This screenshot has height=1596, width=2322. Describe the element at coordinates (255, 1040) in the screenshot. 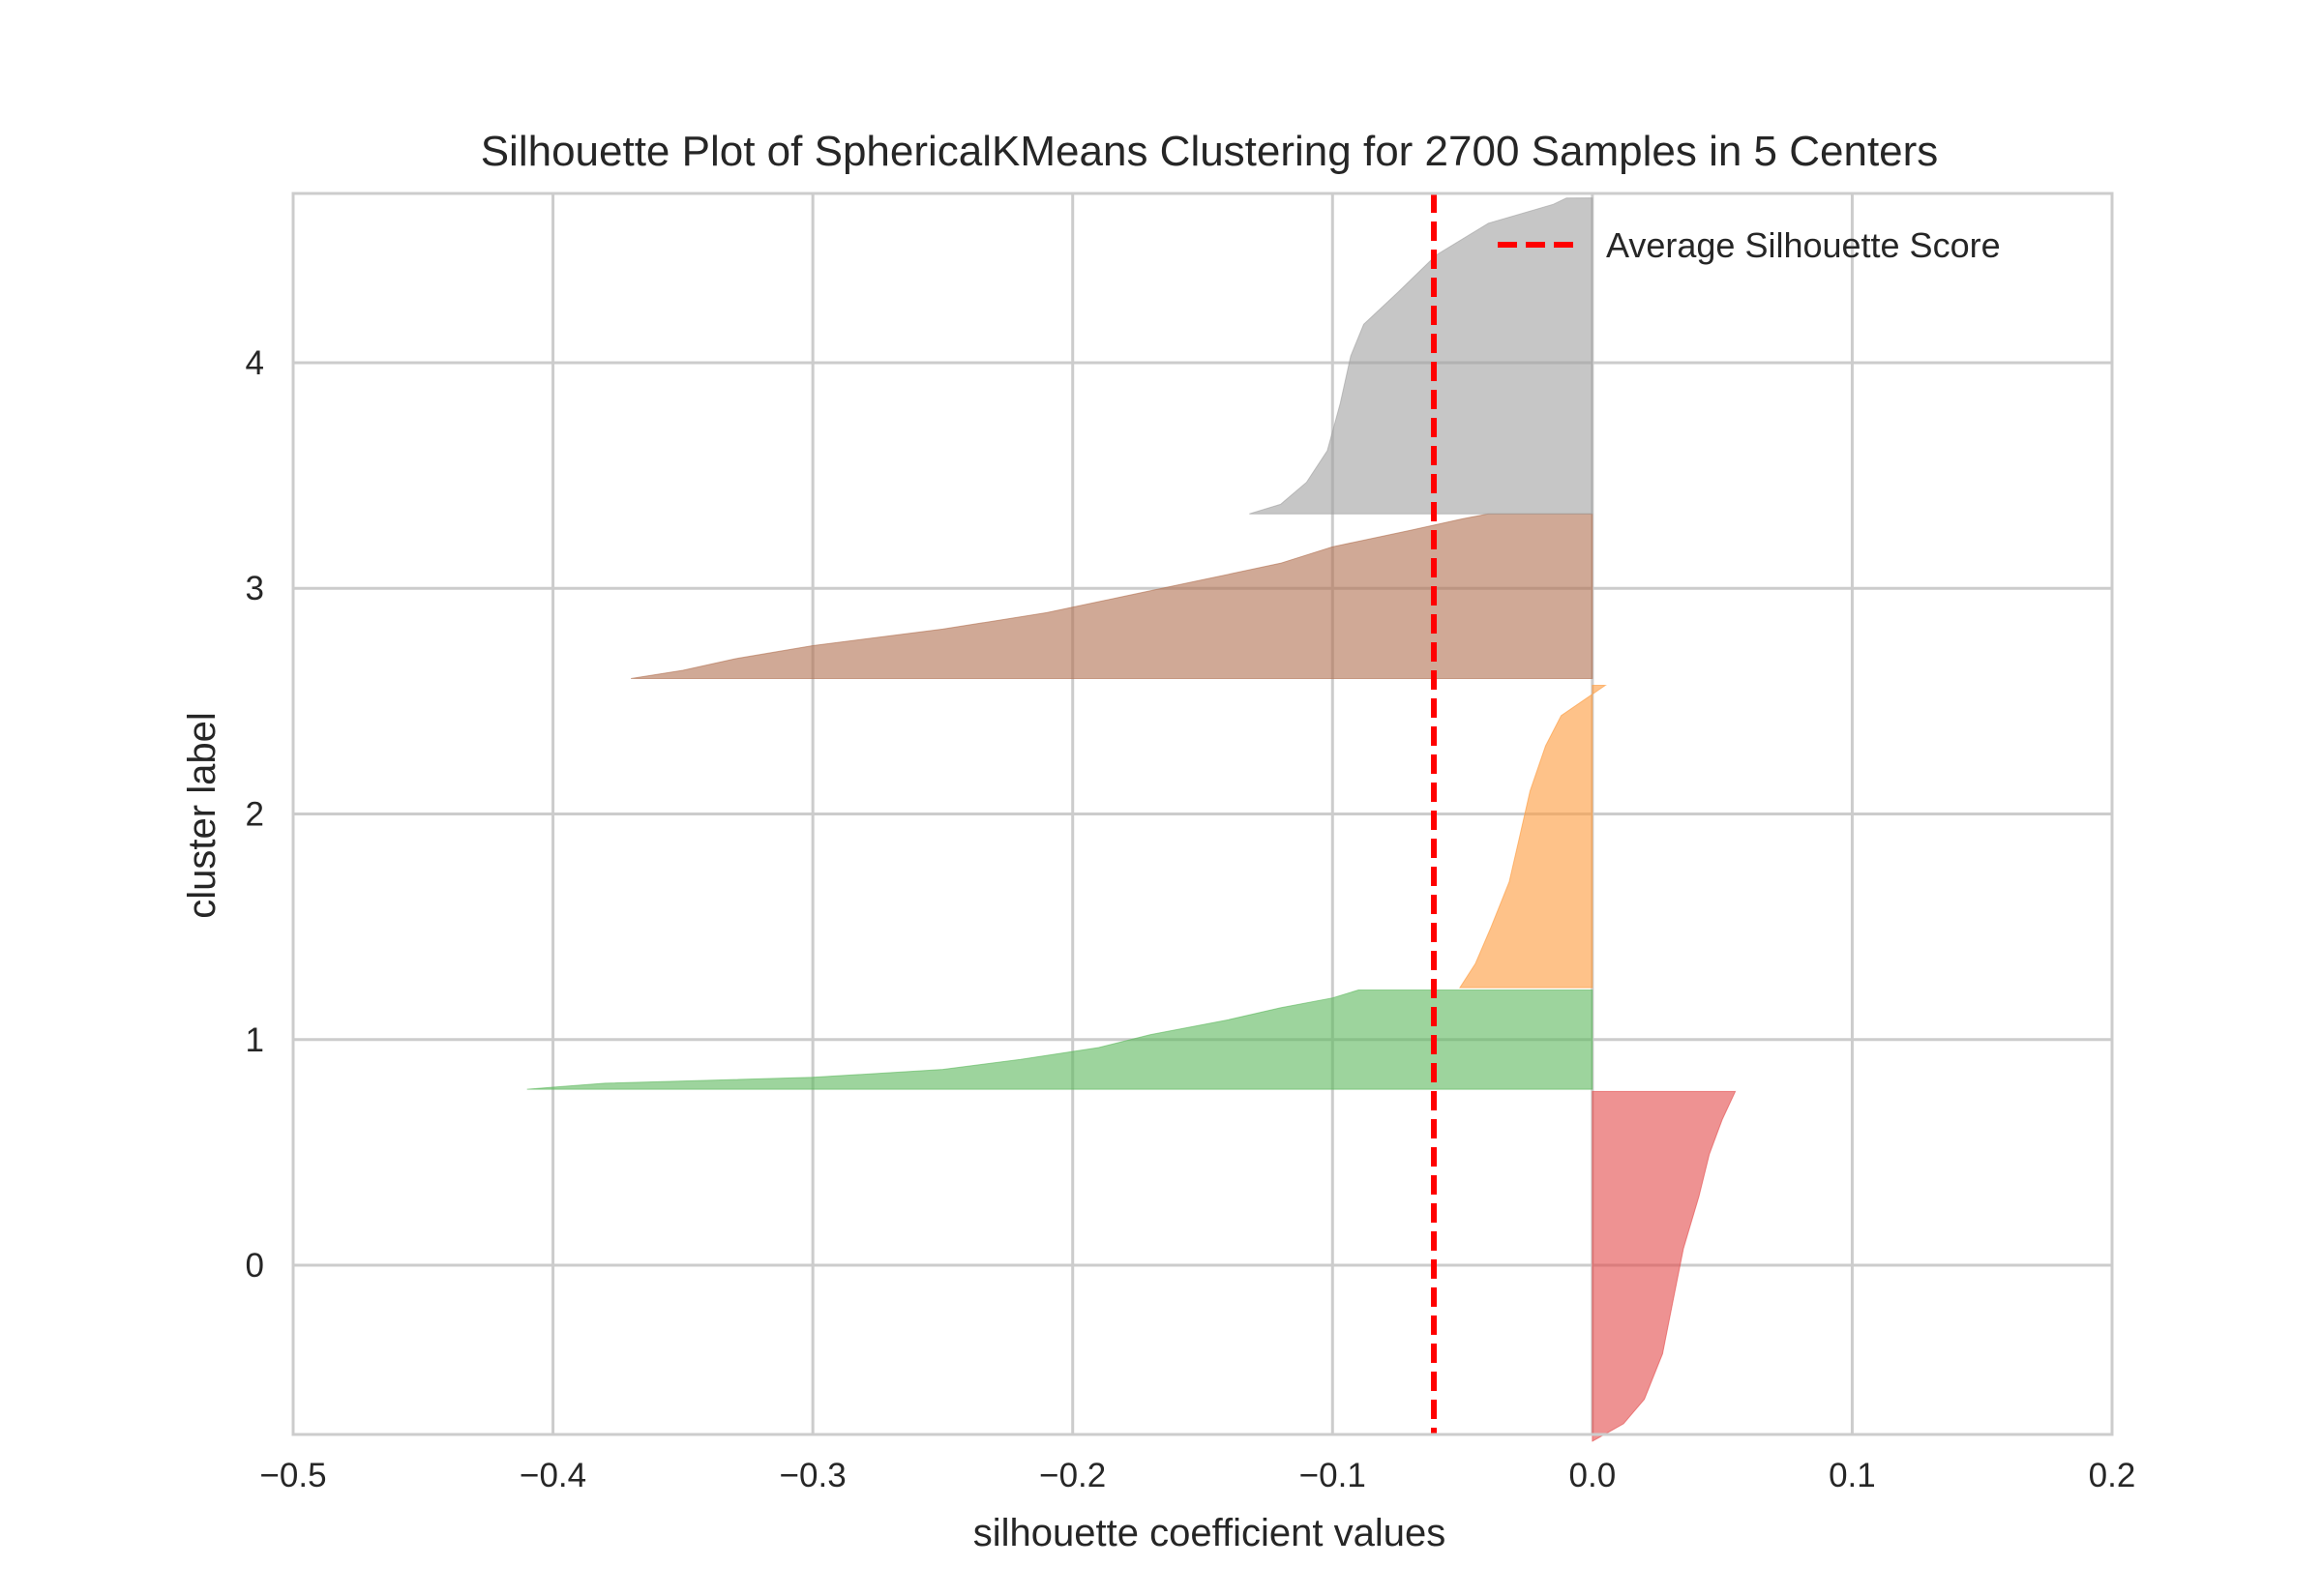

I see `y-tick-label: 1` at that location.